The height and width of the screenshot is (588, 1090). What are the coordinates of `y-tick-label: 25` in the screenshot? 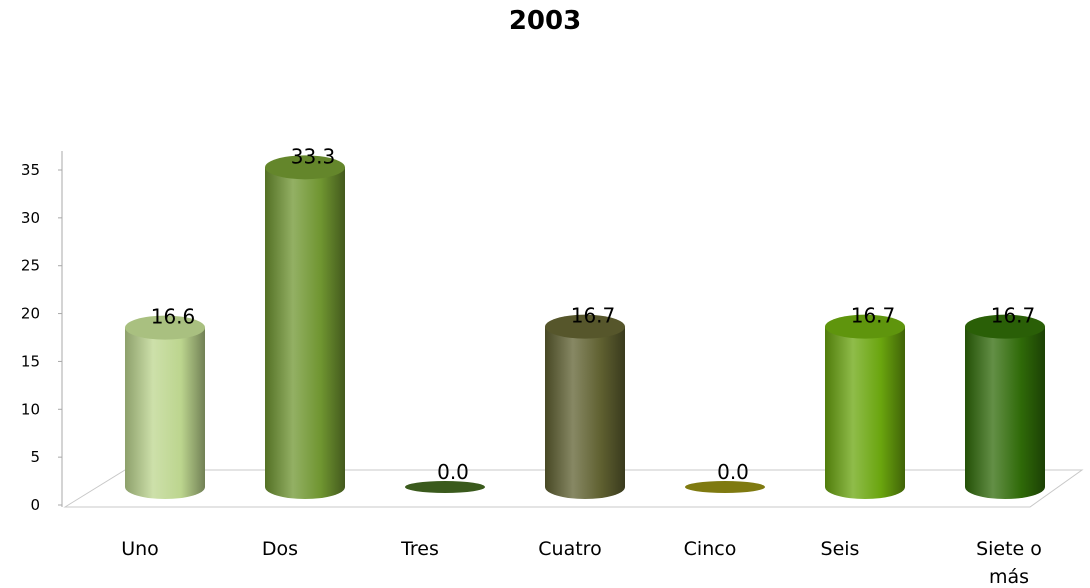 It's located at (30, 266).